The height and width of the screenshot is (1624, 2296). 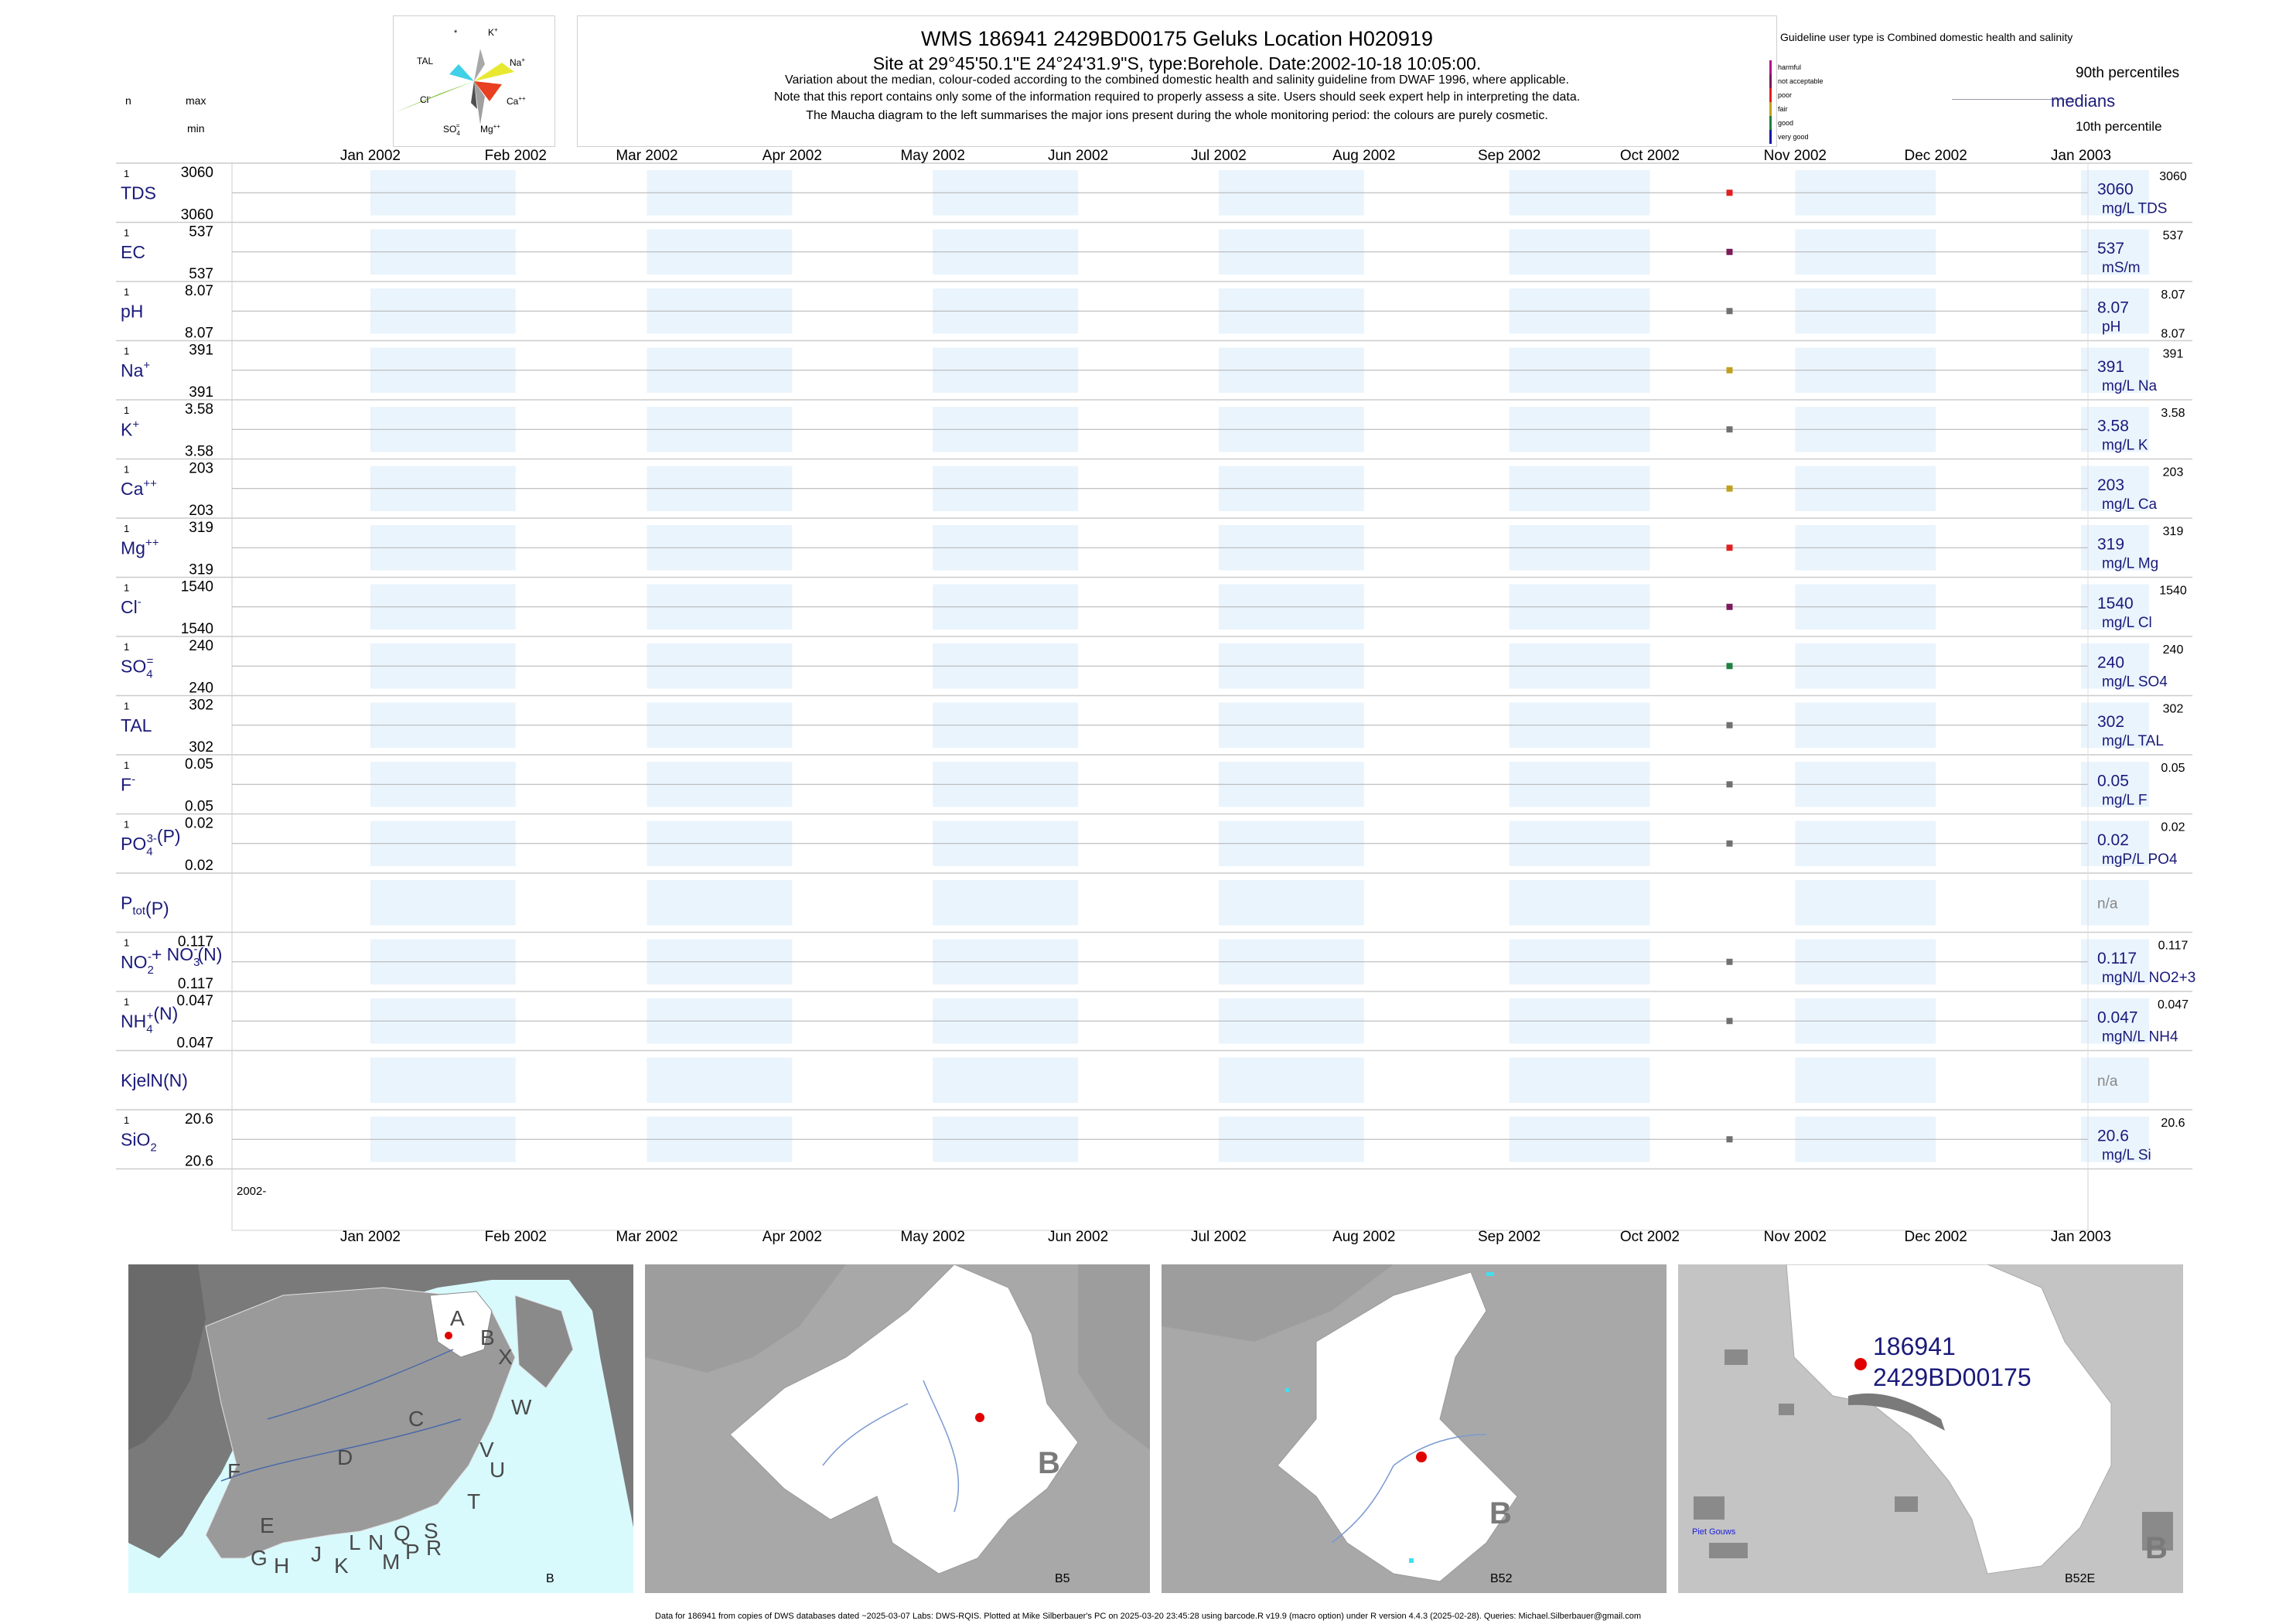 What do you see at coordinates (149, 1019) in the screenshot?
I see `parameter-label: NH4+(N)` at bounding box center [149, 1019].